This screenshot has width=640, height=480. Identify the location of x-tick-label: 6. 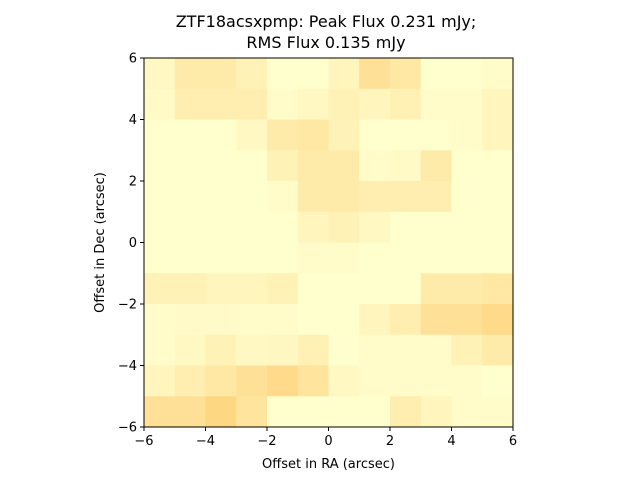
(513, 441).